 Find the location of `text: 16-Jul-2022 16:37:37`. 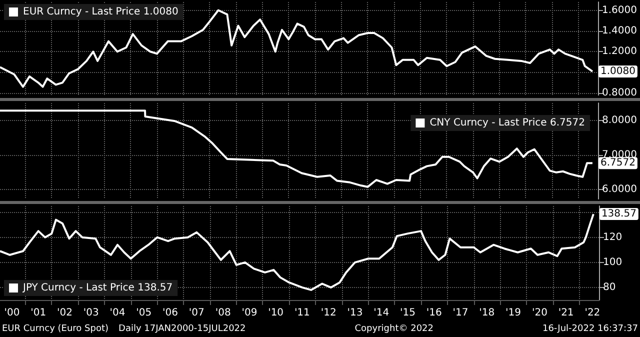

text: 16-Jul-2022 16:37:37 is located at coordinates (590, 330).